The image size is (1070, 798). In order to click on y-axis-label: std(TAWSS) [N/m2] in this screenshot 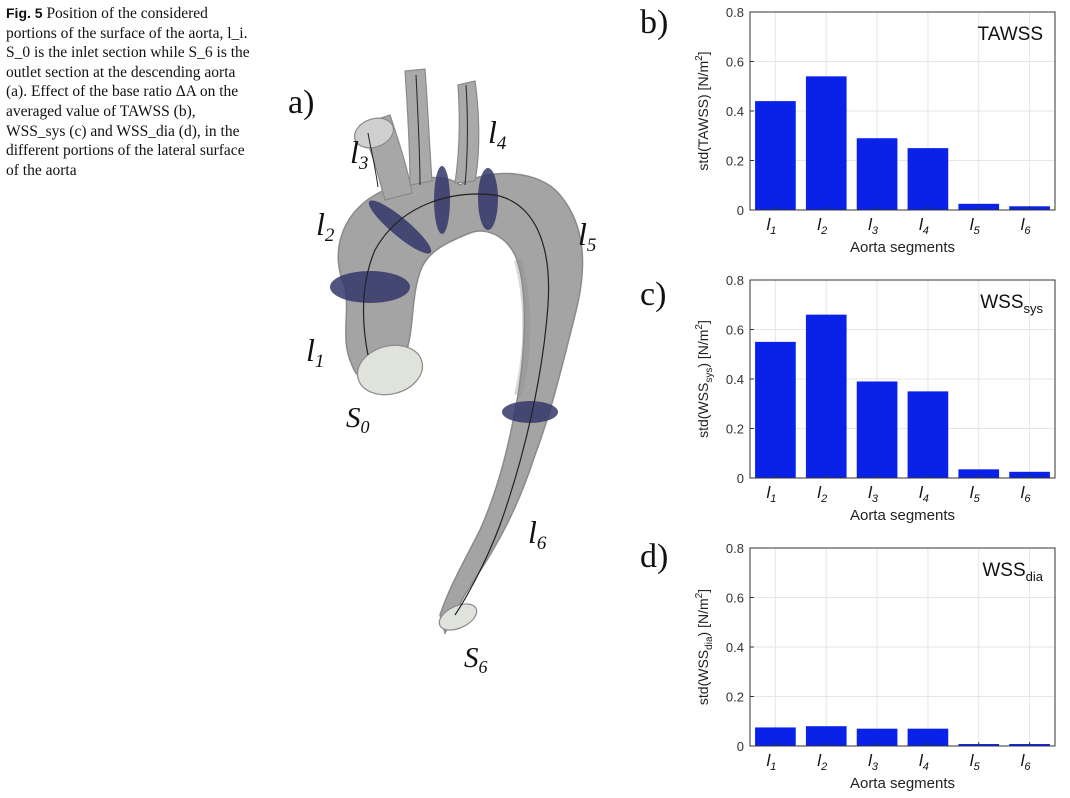, I will do `click(702, 110)`.